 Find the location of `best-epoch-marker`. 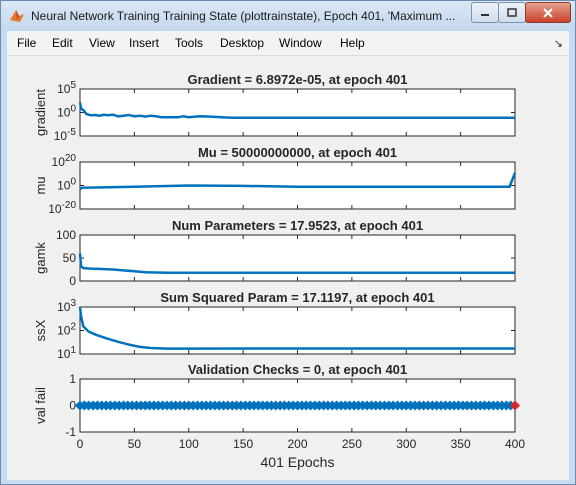

best-epoch-marker is located at coordinates (515, 405).